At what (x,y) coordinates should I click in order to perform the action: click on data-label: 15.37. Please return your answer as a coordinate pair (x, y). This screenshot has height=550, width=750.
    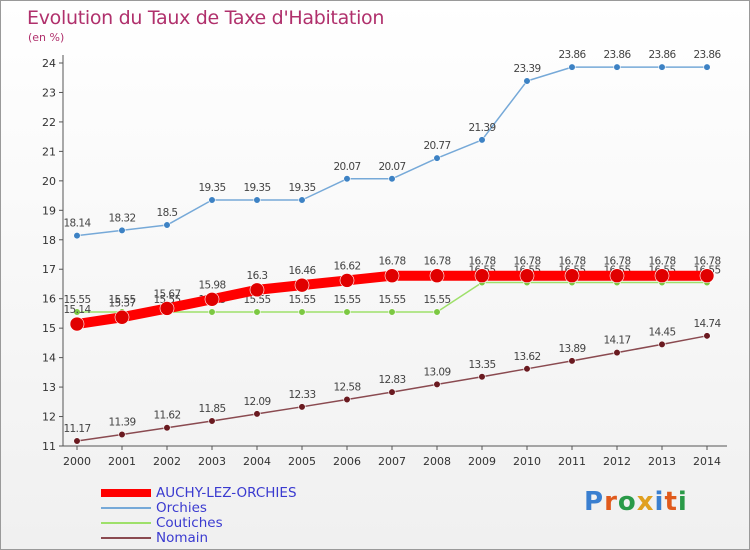
    Looking at the image, I should click on (121, 303).